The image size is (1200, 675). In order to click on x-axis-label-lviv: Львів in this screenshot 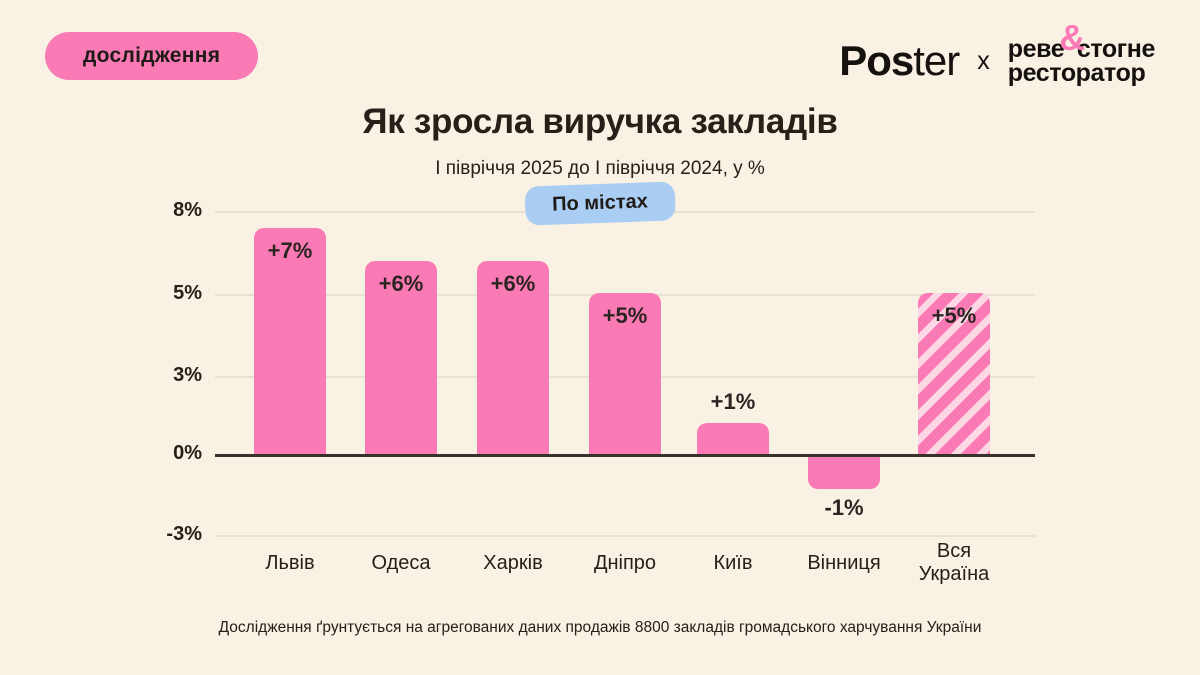, I will do `click(290, 562)`.